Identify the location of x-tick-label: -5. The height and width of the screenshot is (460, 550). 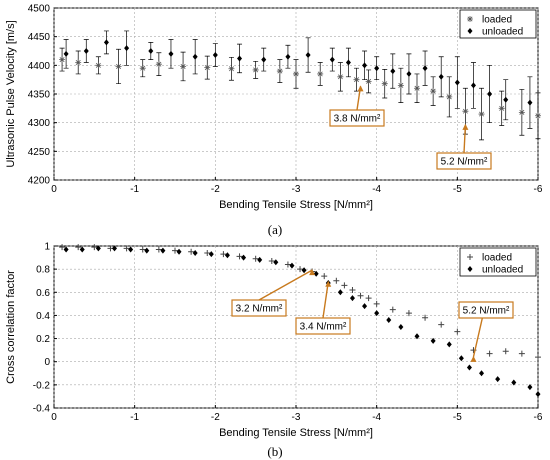
(457, 417).